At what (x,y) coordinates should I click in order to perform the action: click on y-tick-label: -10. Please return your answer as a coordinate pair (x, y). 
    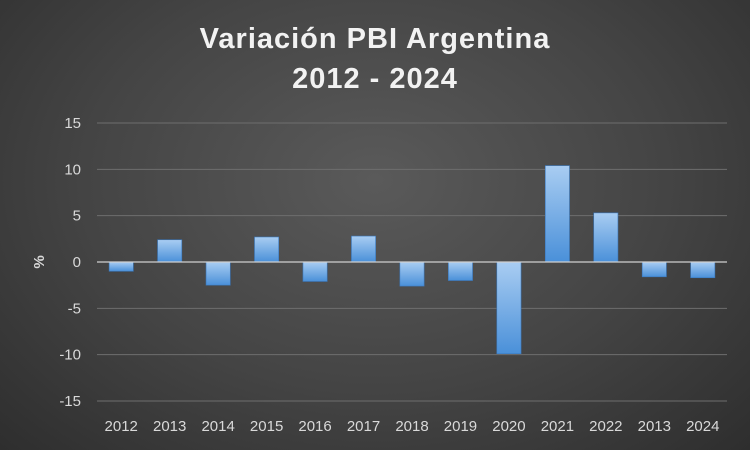
    Looking at the image, I should click on (70, 355).